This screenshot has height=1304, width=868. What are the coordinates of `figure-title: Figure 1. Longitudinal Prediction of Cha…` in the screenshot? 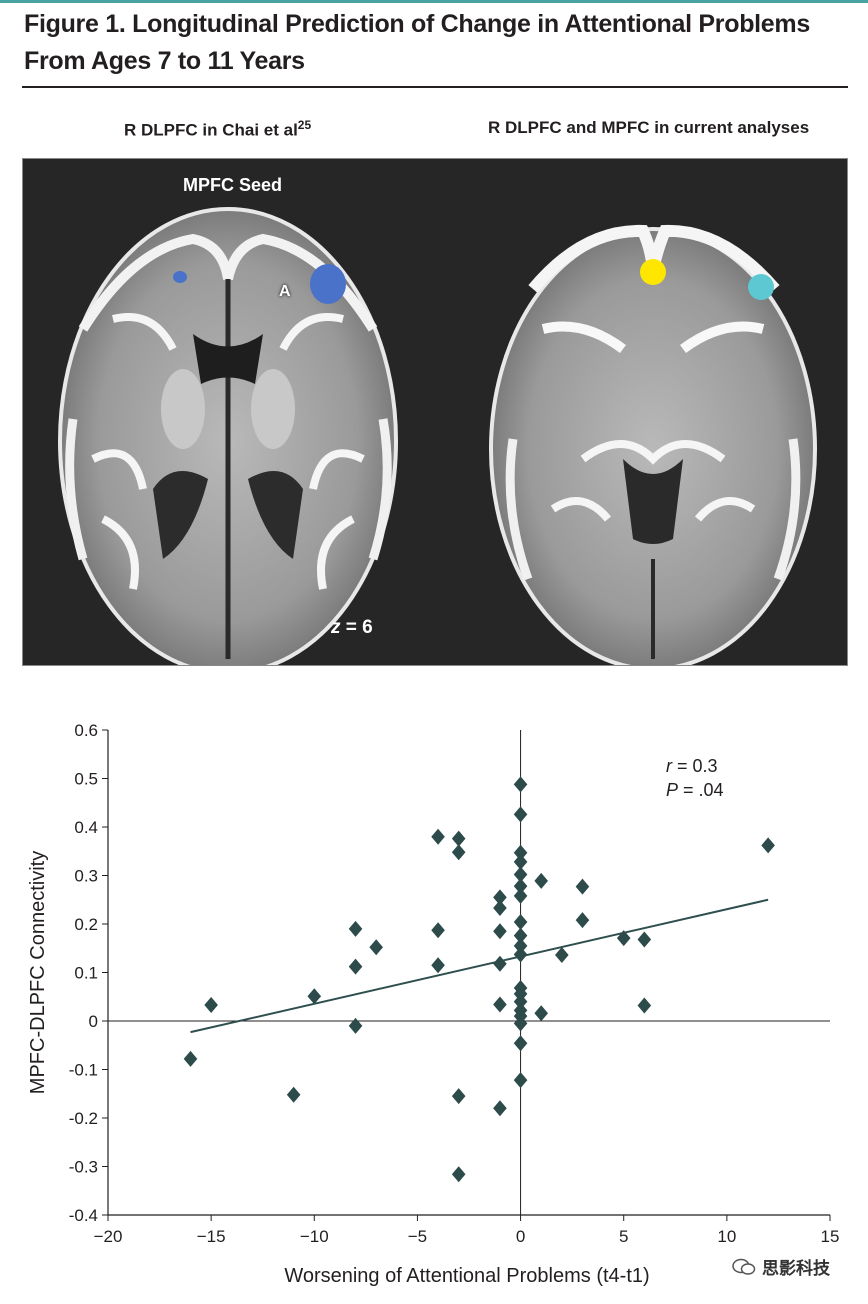 It's located at (434, 43).